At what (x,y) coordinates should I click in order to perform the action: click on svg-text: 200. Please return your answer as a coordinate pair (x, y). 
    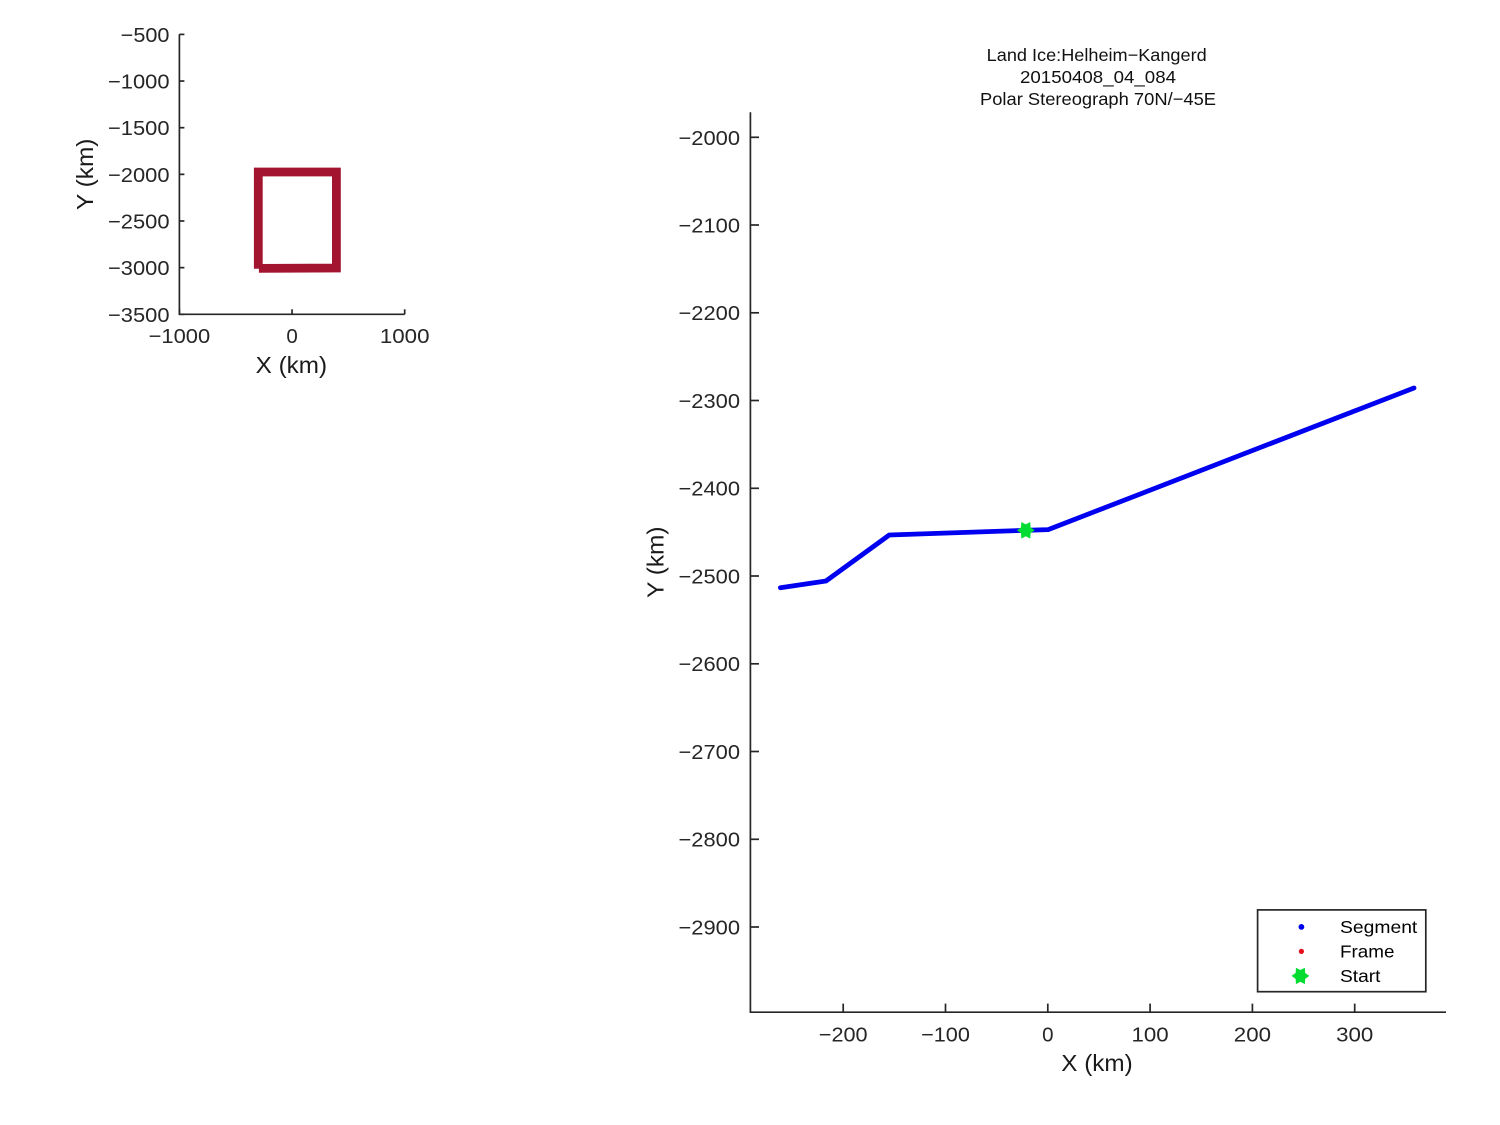
    Looking at the image, I should click on (1252, 1035).